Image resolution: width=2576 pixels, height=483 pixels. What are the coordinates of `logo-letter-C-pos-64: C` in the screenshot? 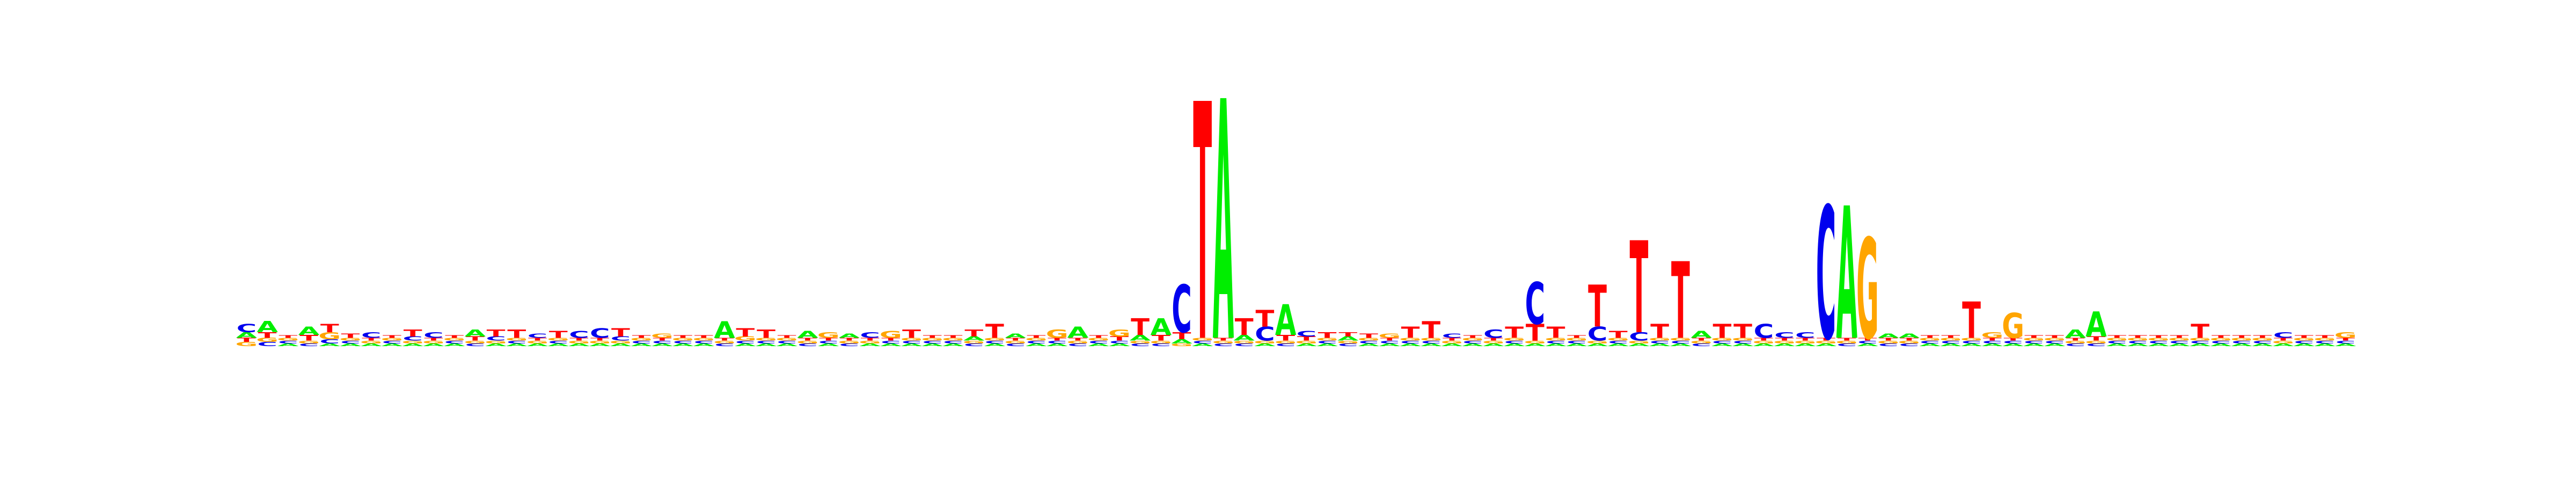 It's located at (1555, 342).